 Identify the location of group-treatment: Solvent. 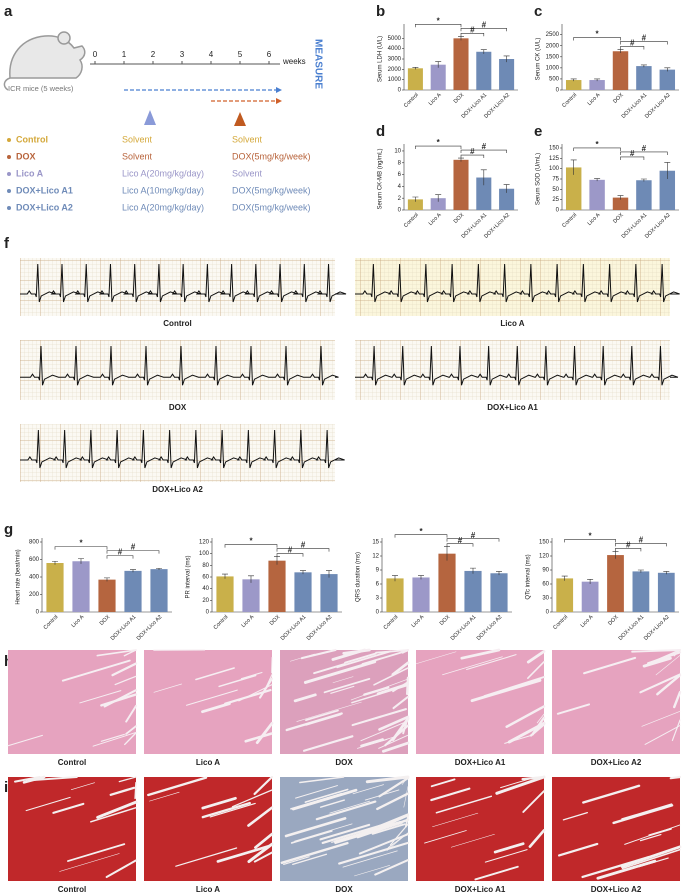
(137, 139).